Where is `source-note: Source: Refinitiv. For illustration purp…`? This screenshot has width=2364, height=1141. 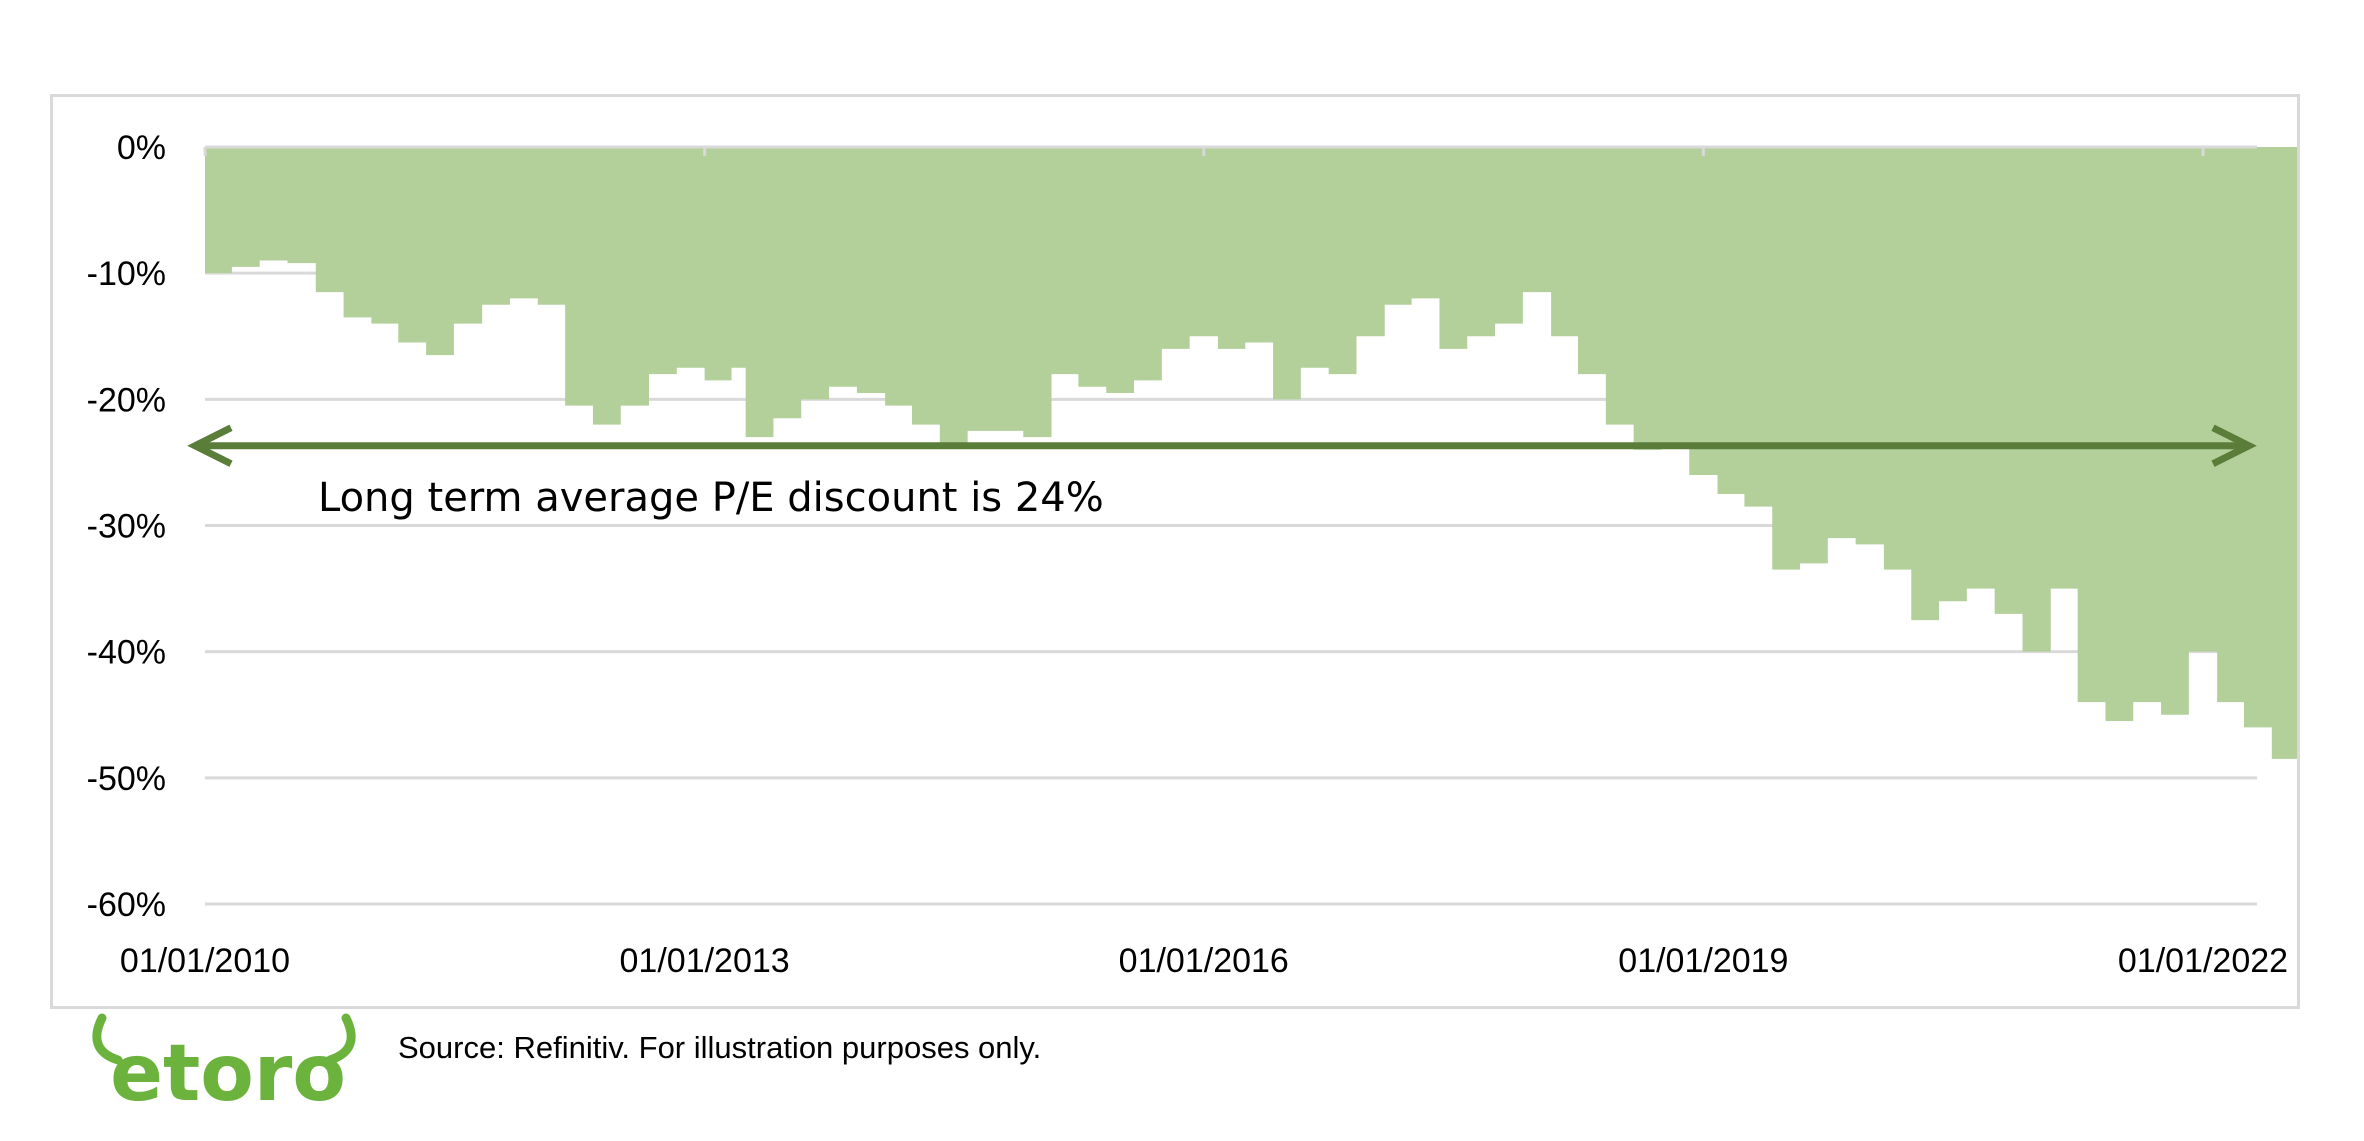 source-note: Source: Refinitiv. For illustration purp… is located at coordinates (720, 1047).